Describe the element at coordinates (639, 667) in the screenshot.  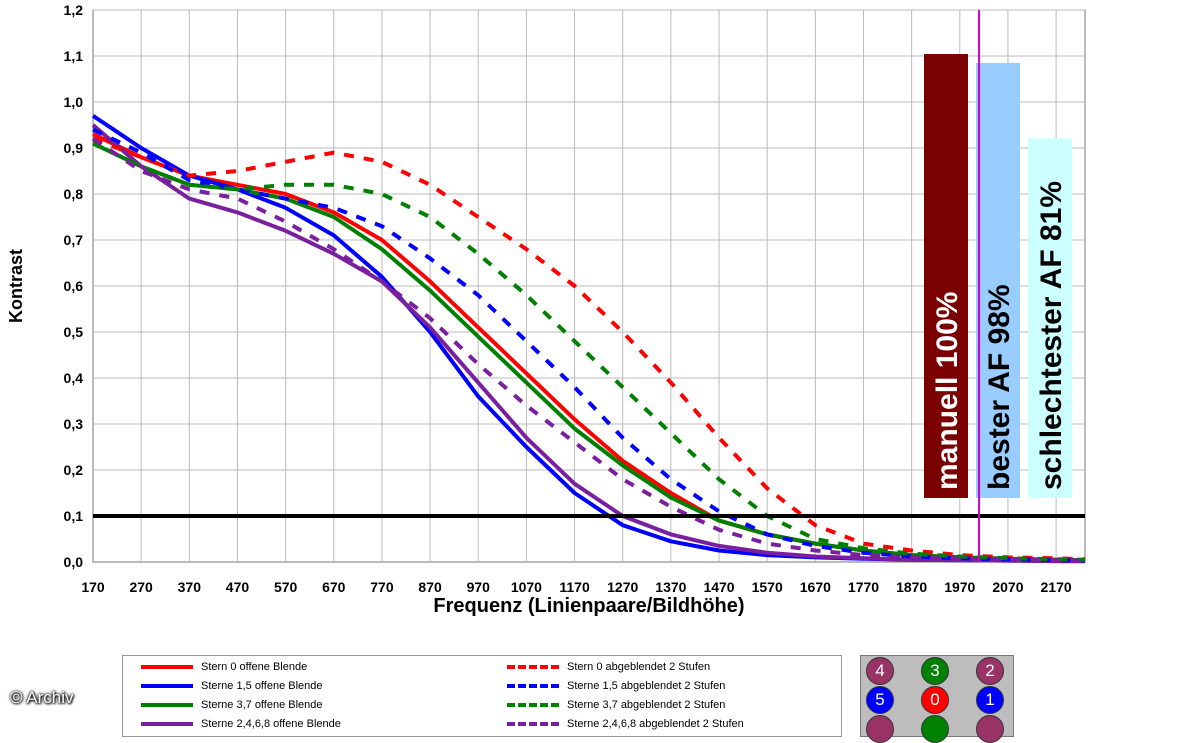
I see `legend-label: Stern 0 abgeblendet 2 Stufen` at that location.